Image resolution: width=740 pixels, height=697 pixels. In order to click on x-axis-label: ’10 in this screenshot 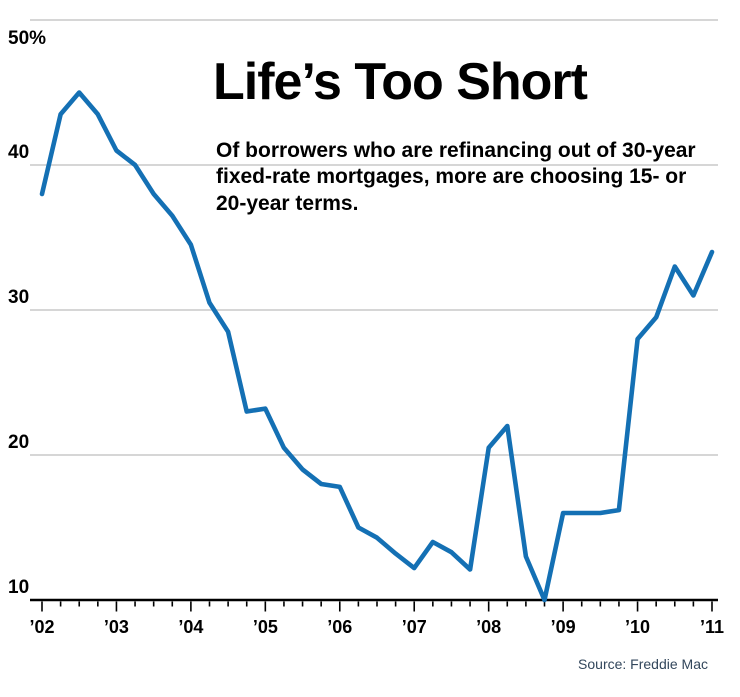, I will do `click(637, 627)`.